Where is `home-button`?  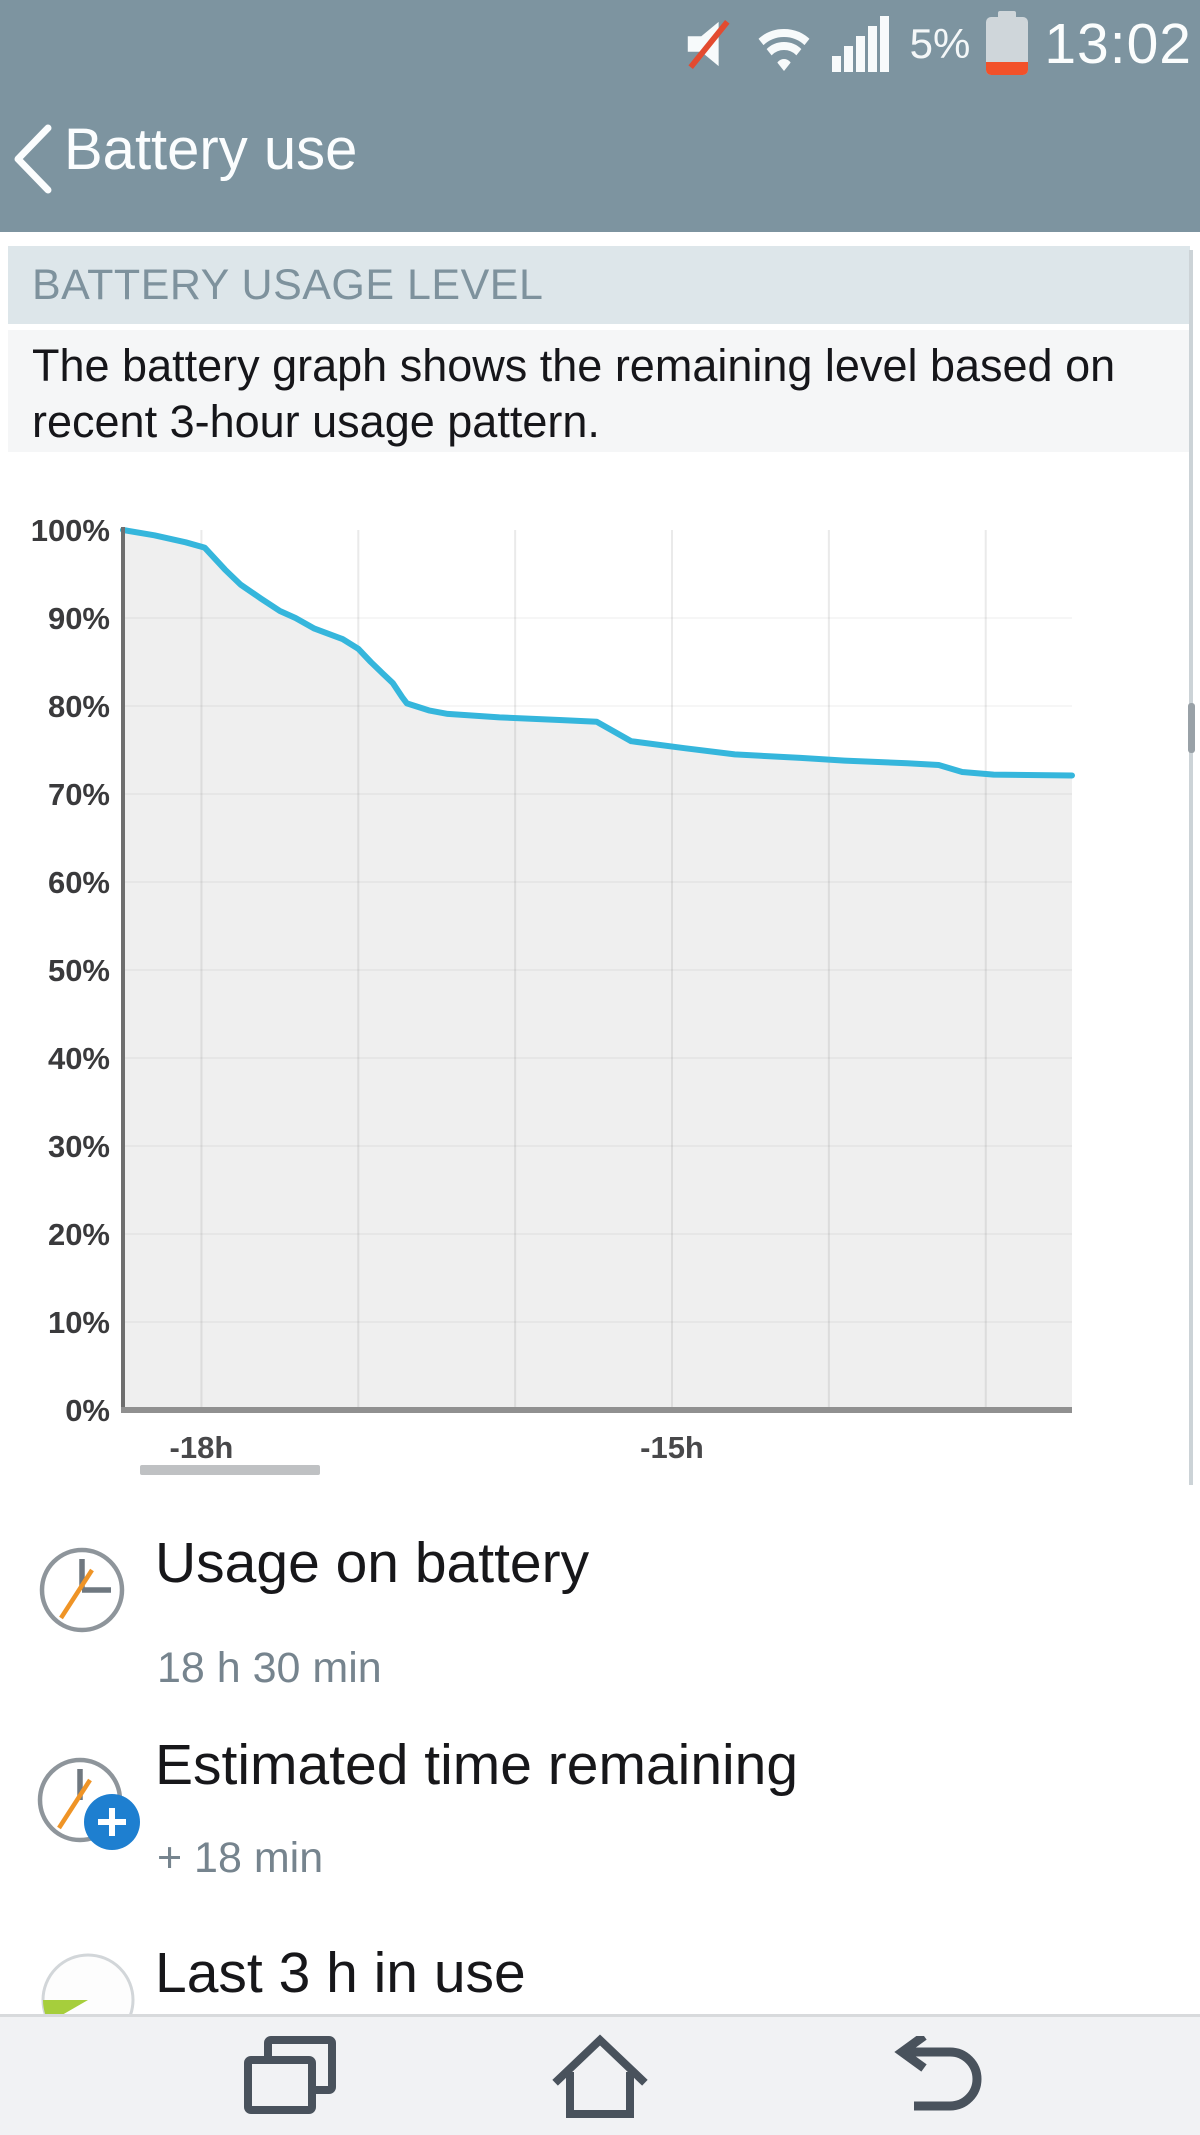 home-button is located at coordinates (600, 2076).